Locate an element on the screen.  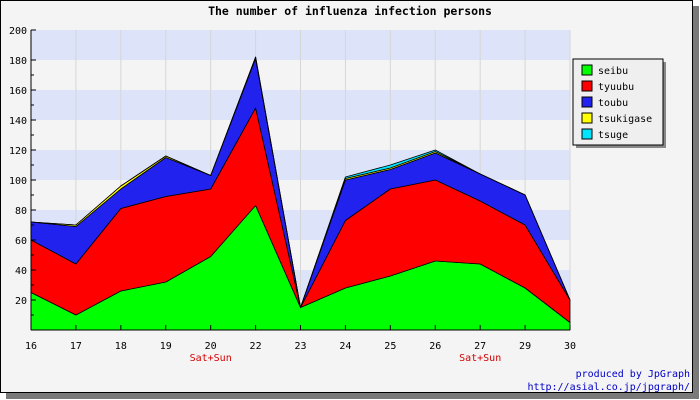
y-tick-label: 80 is located at coordinates (21, 211).